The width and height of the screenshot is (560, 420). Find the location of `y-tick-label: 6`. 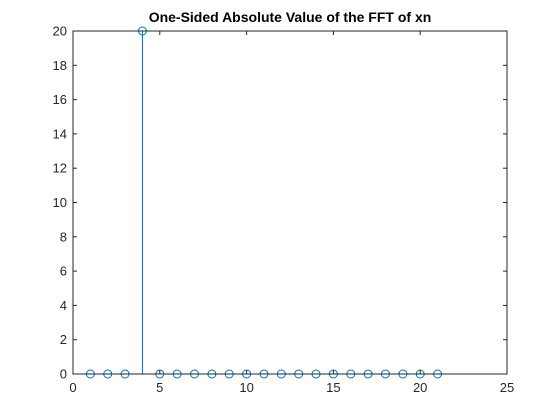

y-tick-label: 6 is located at coordinates (63, 271).